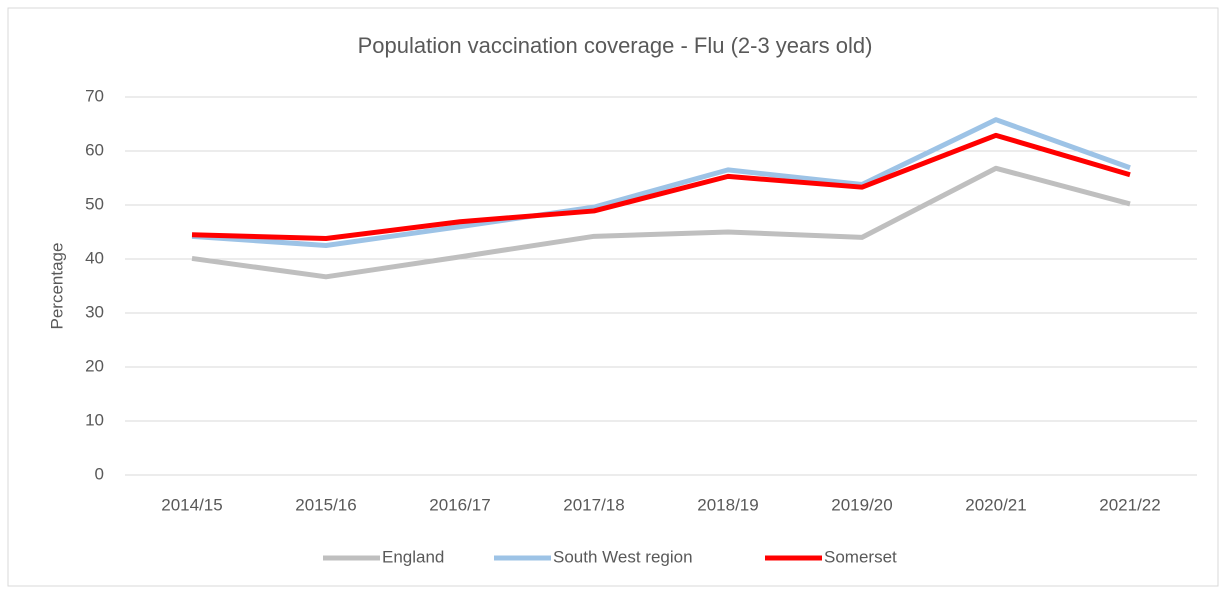 The width and height of the screenshot is (1226, 599). I want to click on x-tick-label: 2021/22, so click(1129, 504).